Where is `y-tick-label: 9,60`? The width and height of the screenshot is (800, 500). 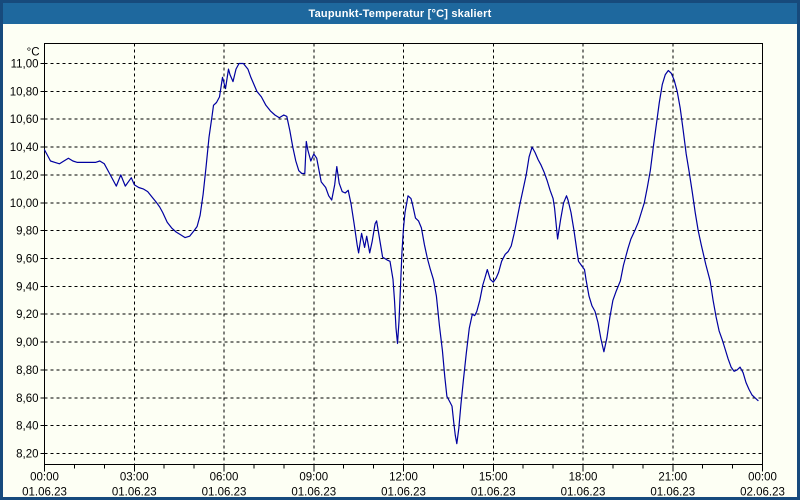
y-tick-label: 9,60 is located at coordinates (27, 260).